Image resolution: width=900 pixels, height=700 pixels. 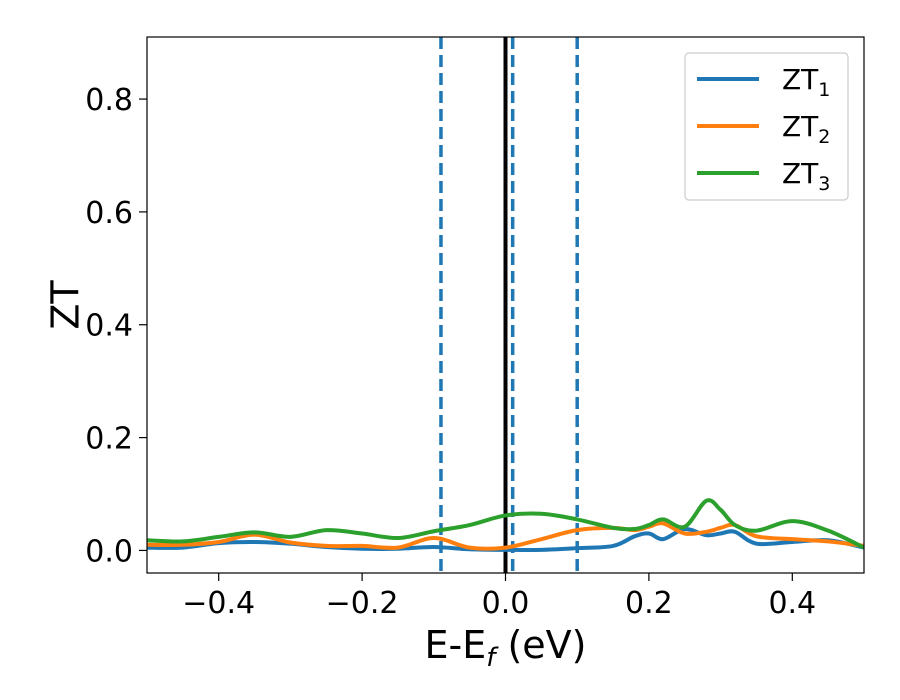 I want to click on legend: ZT1 ZT2 ZT3, so click(x=766, y=126).